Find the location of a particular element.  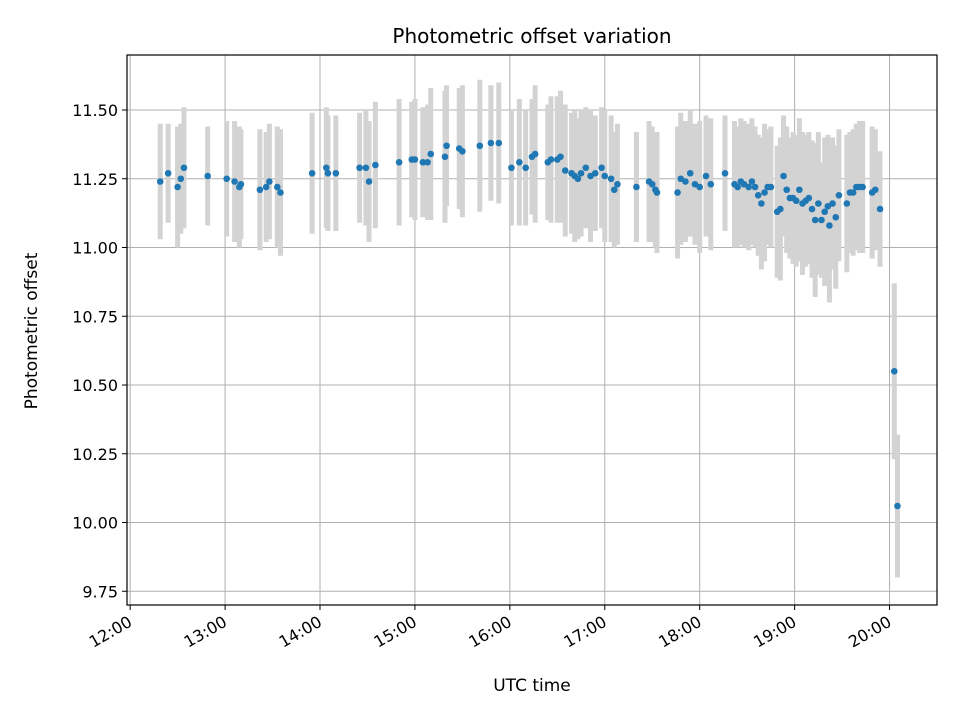

y-axis-ticks: 9.75 10.00 10.25 10.50 10.75 11.00 11.25 11.50 is located at coordinates (99, 351).